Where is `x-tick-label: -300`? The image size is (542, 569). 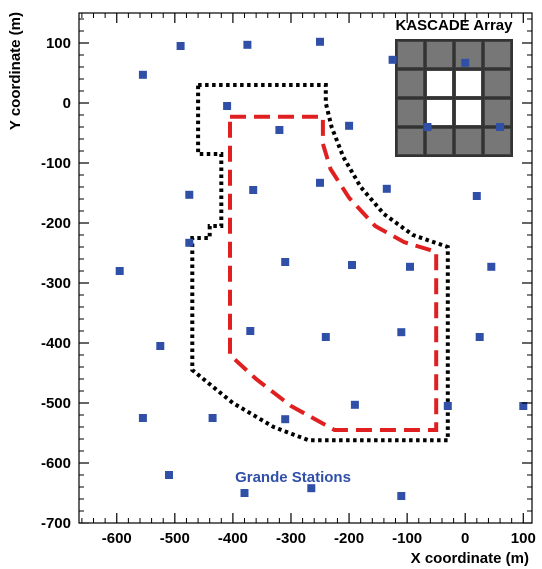
x-tick-label: -300 is located at coordinates (291, 538).